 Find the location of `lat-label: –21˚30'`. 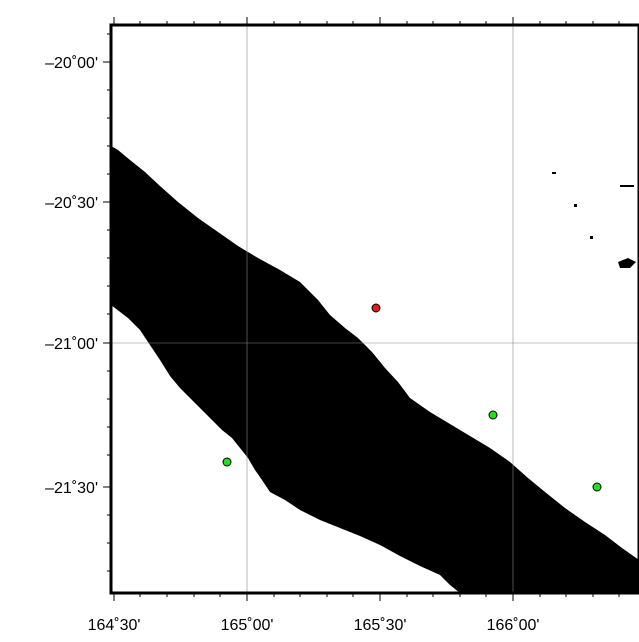

lat-label: –21˚30' is located at coordinates (71, 488).